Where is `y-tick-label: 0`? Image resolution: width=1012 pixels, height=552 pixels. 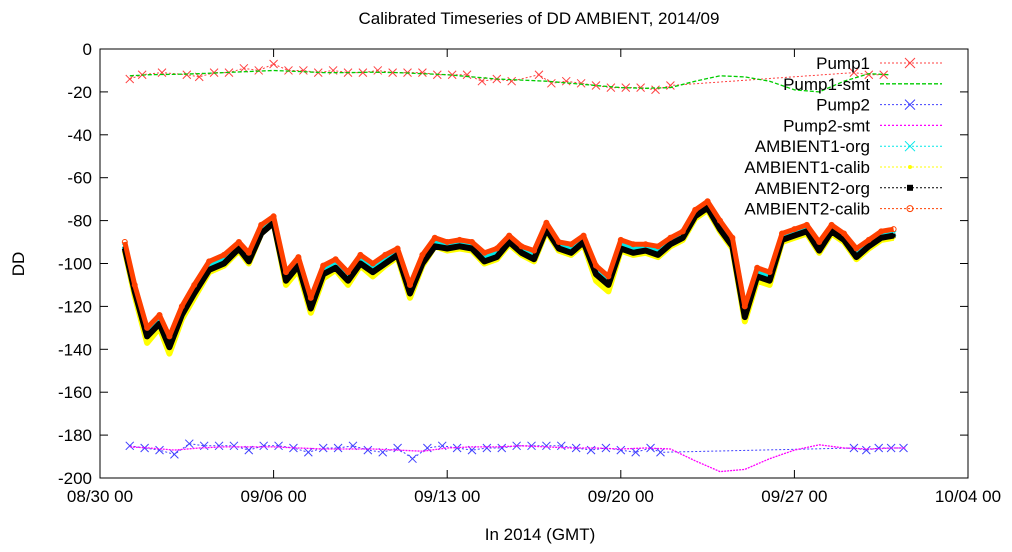 y-tick-label: 0 is located at coordinates (87, 49).